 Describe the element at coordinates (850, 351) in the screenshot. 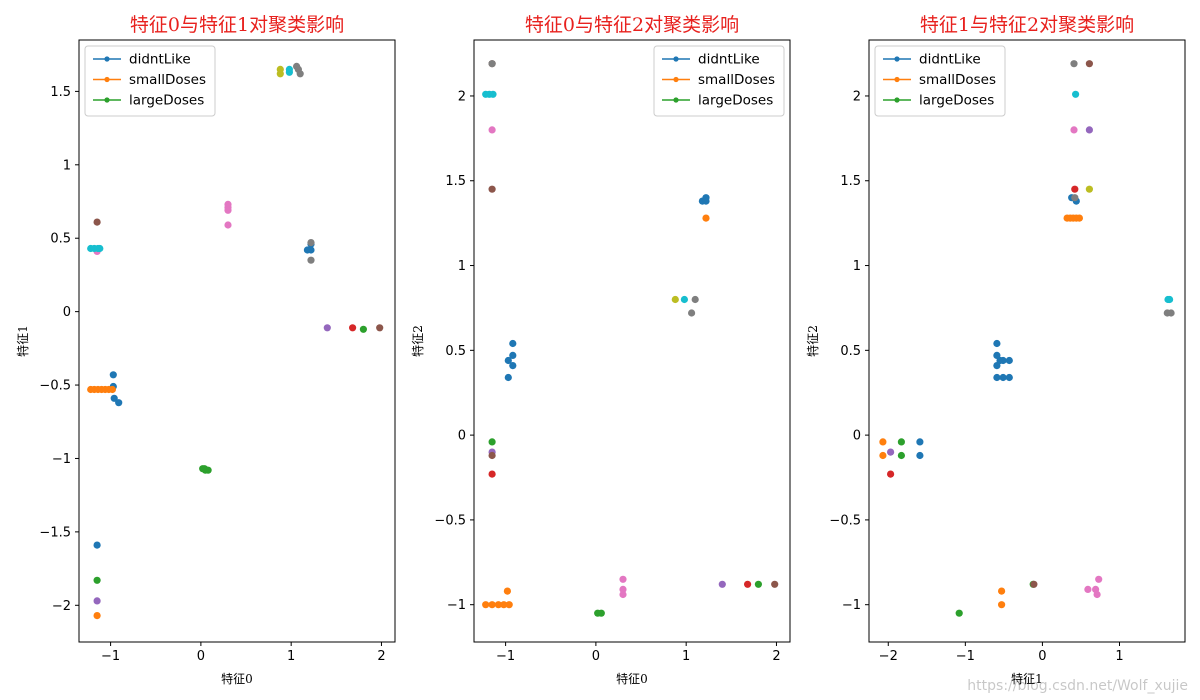

I see `y-tick-label: 0.5` at that location.